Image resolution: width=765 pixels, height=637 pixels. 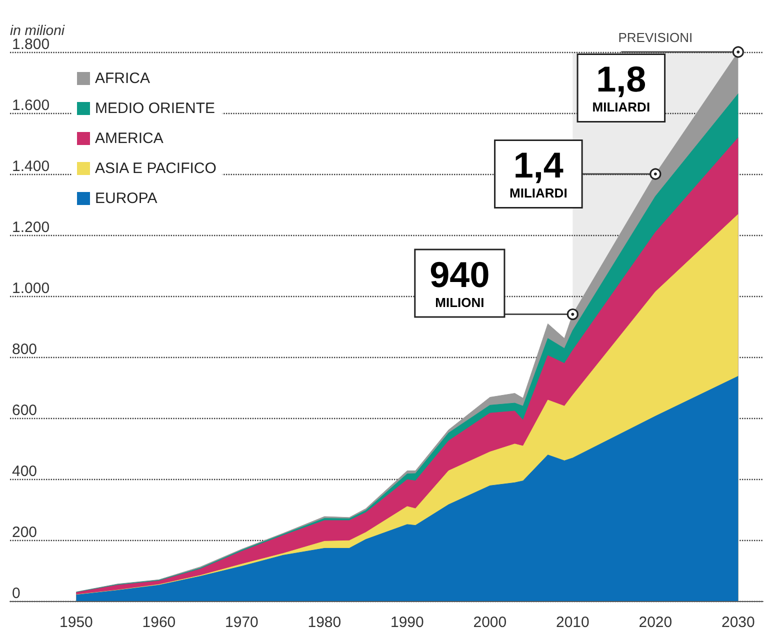 I want to click on legend-label: ASIA E PACIFICO, so click(x=155, y=168).